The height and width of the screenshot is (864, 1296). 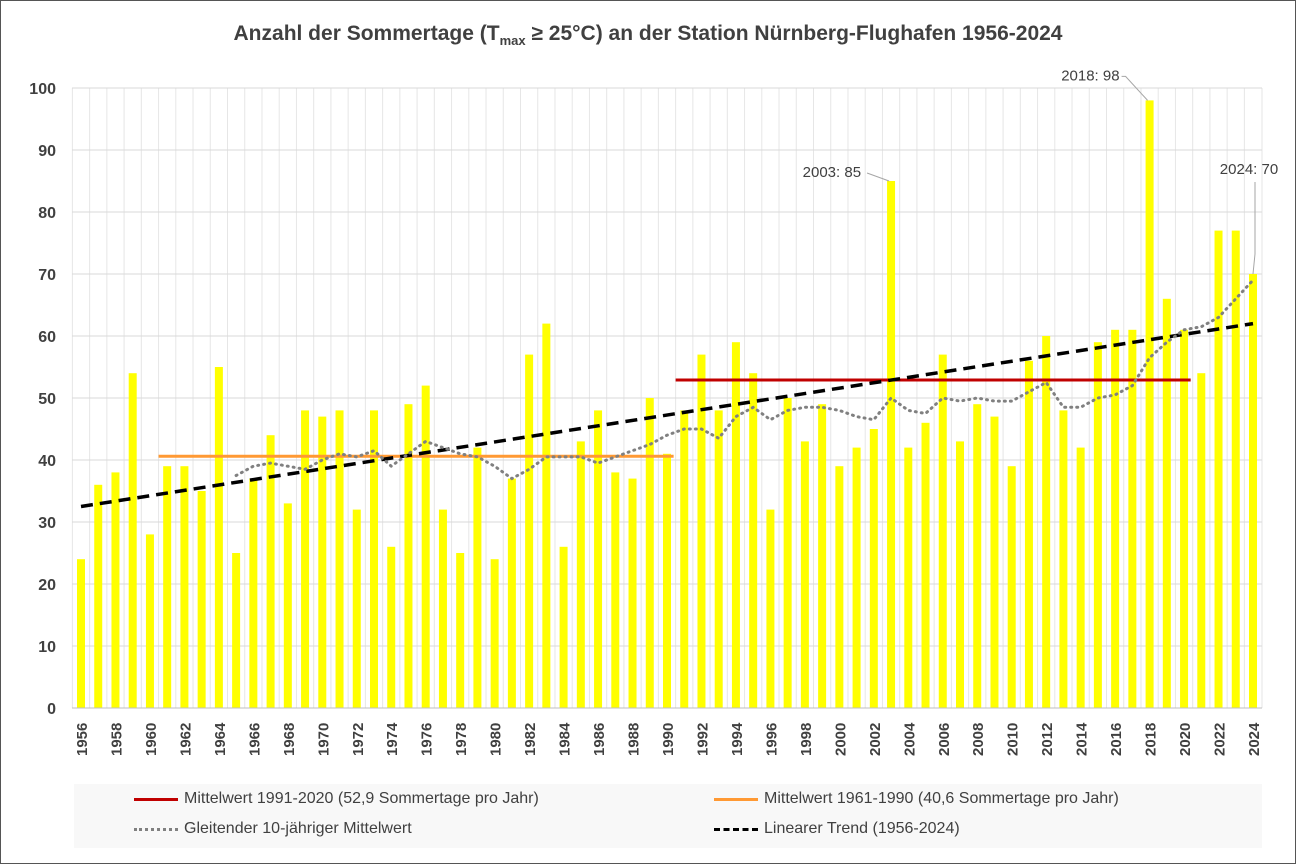 I want to click on x-tick-label: 1966, so click(x=254, y=739).